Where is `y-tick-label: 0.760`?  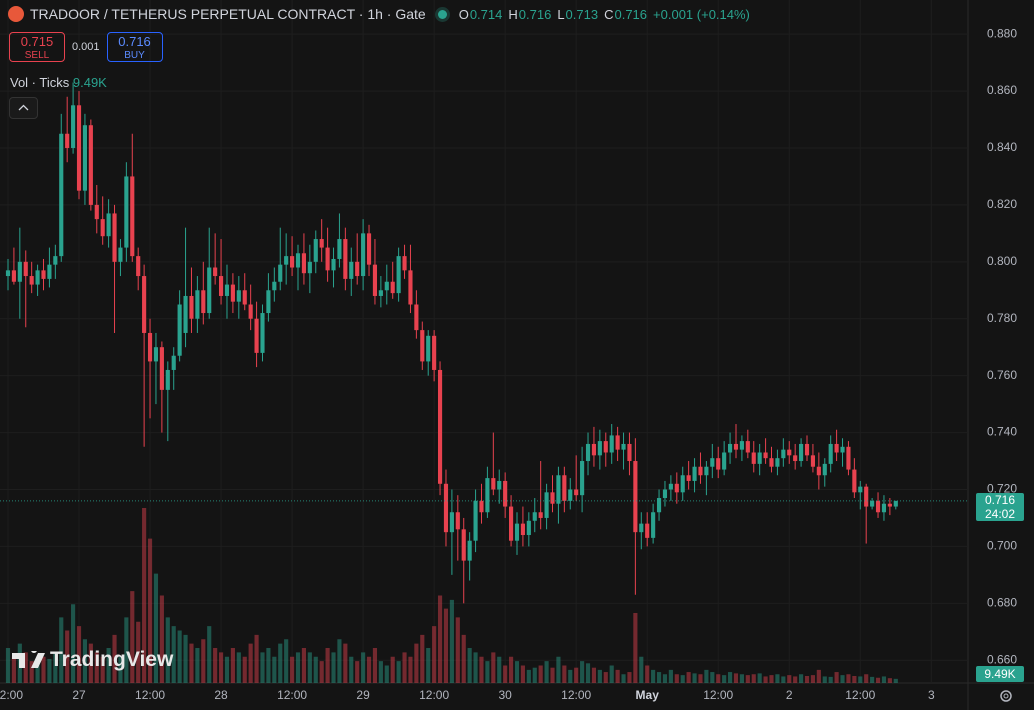 y-tick-label: 0.760 is located at coordinates (1002, 375).